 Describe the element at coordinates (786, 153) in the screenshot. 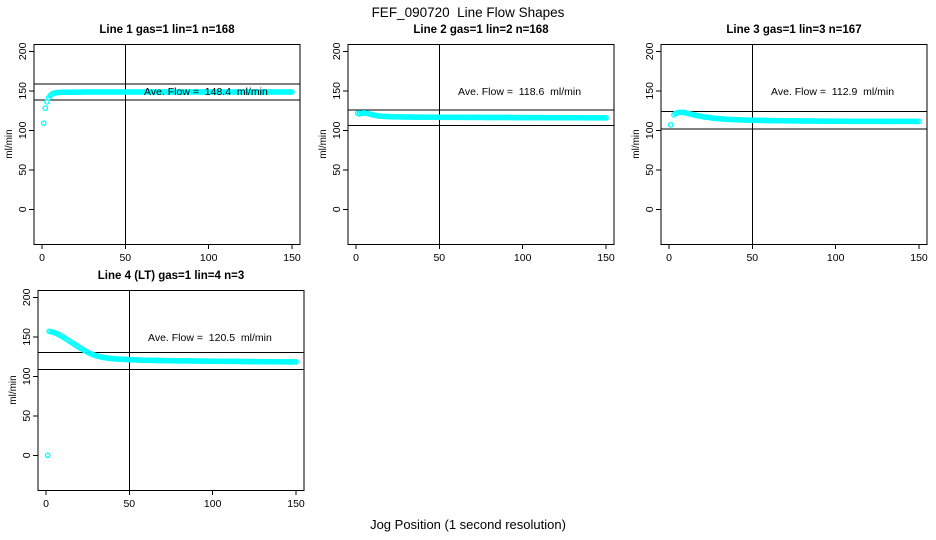

I see `plot-line-3-canvas: 0 50 100 150 200 0 50 100 150` at that location.